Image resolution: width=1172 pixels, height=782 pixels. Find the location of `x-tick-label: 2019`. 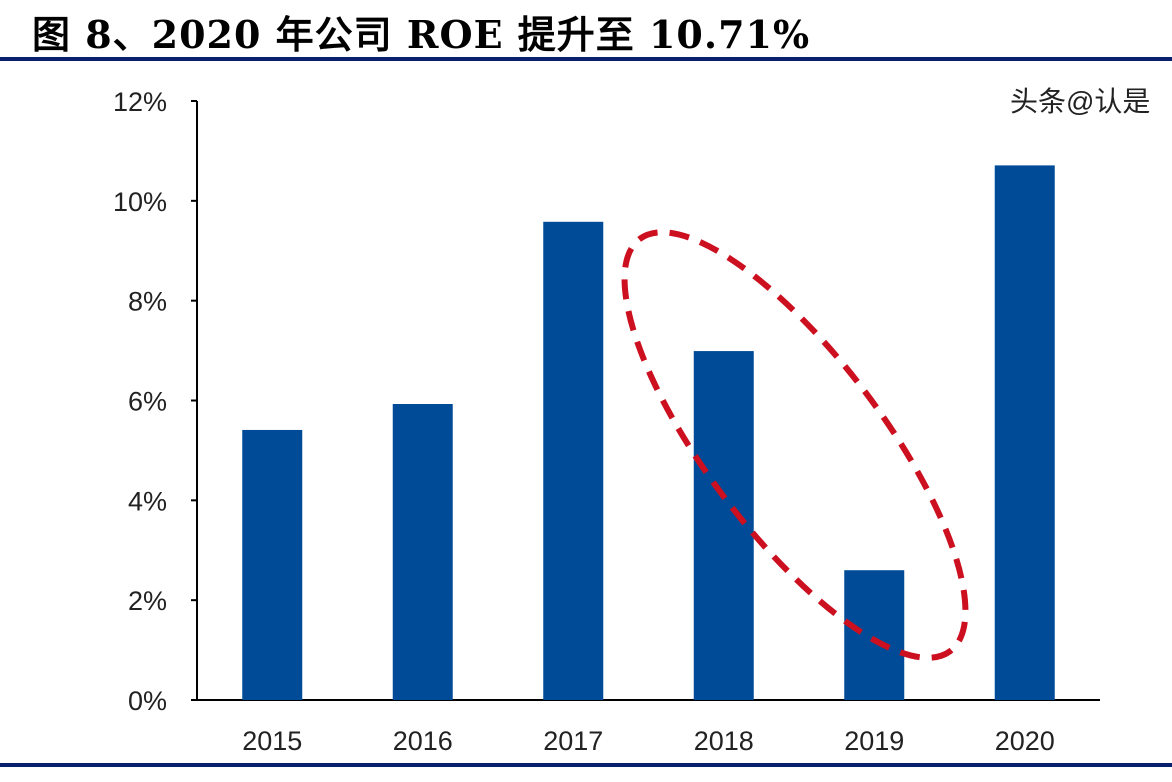

x-tick-label: 2019 is located at coordinates (874, 741).